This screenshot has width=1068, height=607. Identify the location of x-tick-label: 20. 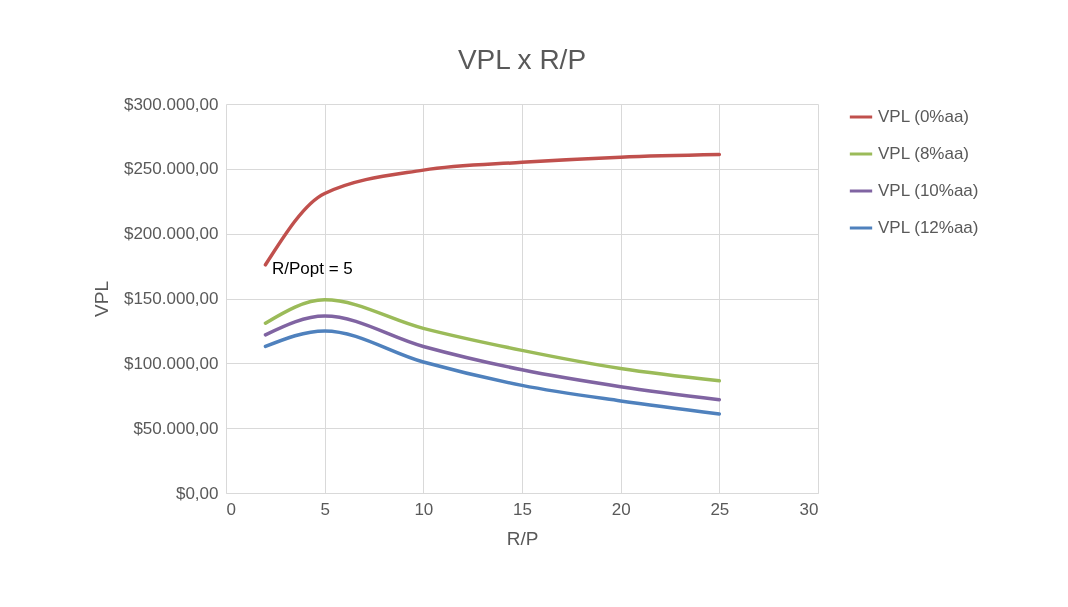
(621, 509).